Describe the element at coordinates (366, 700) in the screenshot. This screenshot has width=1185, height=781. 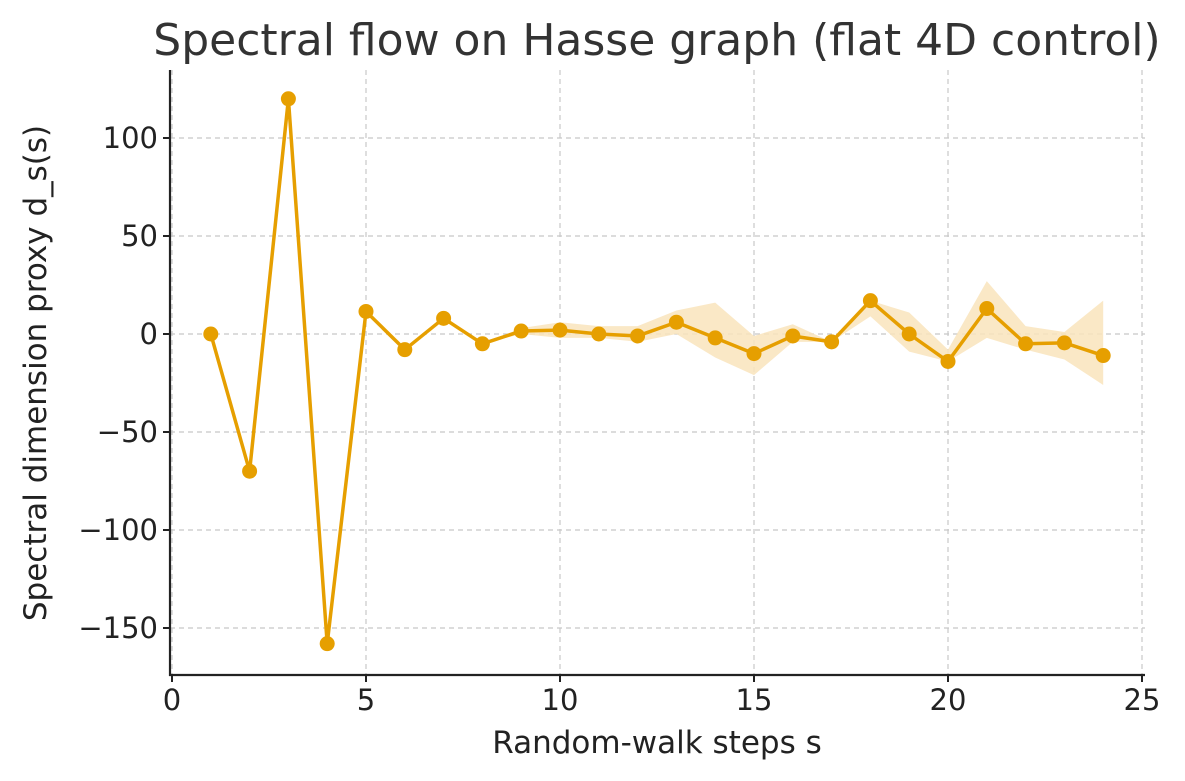
I see `x-tick-label-1: 5` at that location.